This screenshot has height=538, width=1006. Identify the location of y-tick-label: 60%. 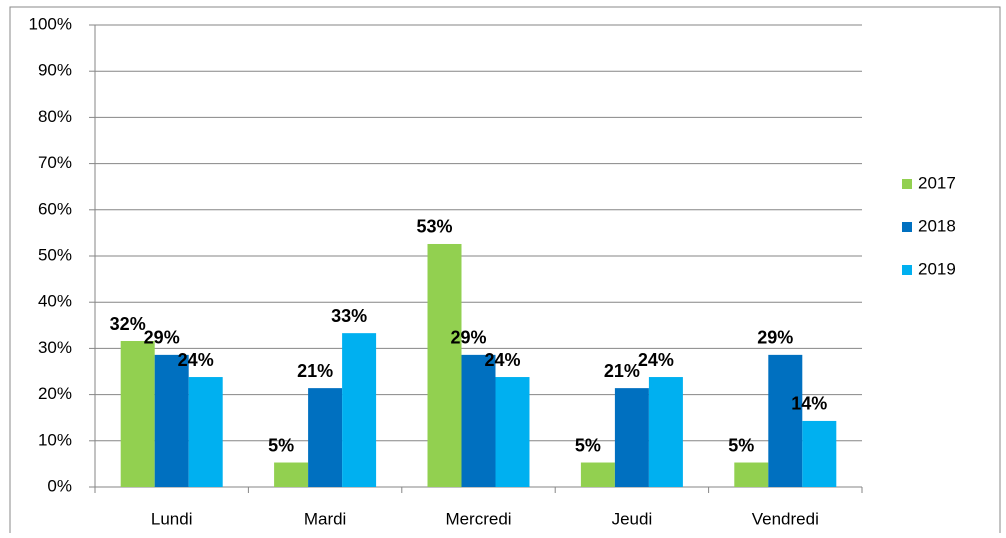
(55, 208).